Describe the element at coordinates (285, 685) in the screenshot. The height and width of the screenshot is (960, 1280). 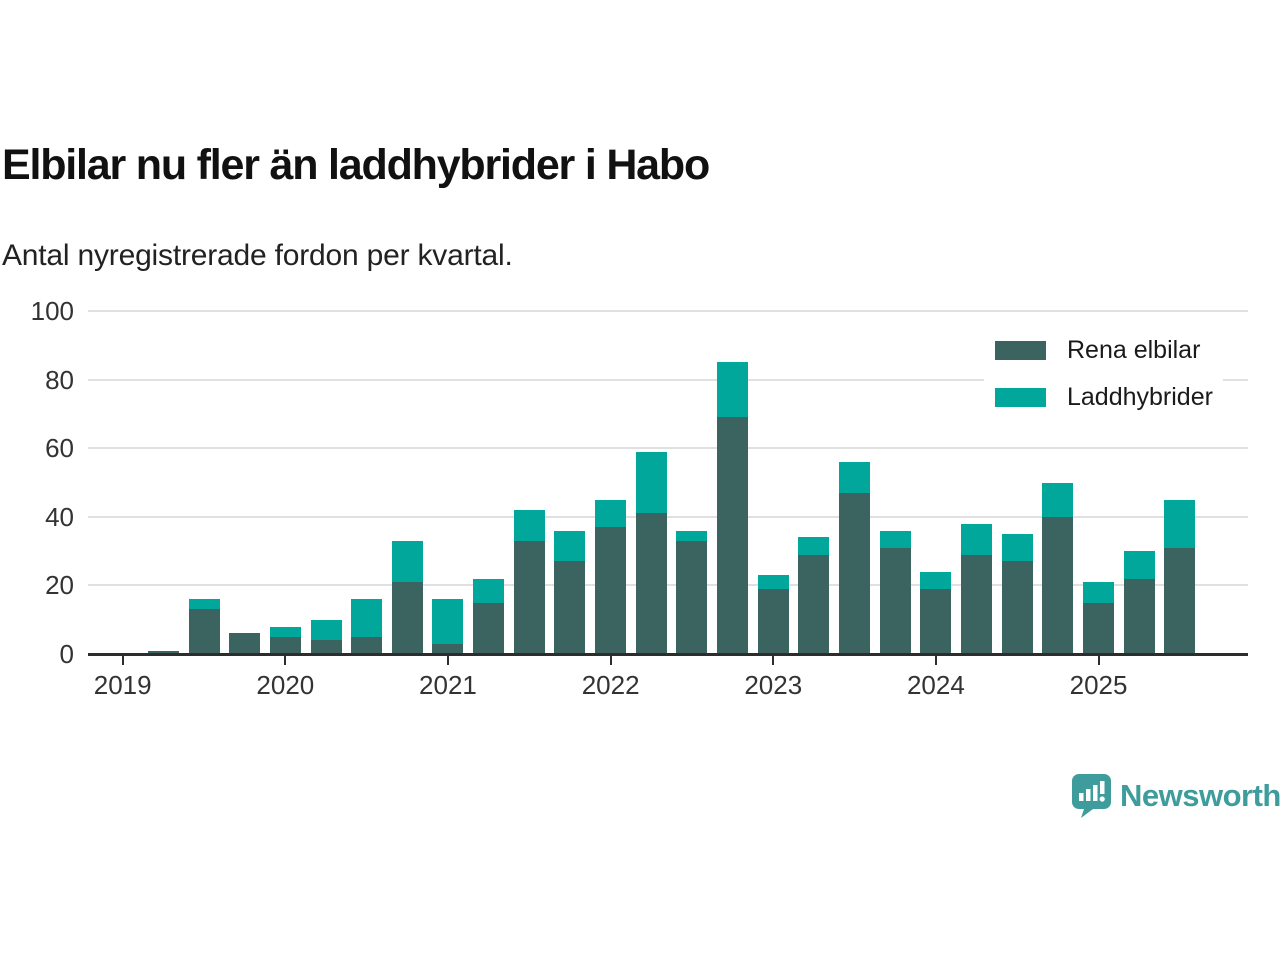
I see `x-axis-label-2020: 2020` at that location.